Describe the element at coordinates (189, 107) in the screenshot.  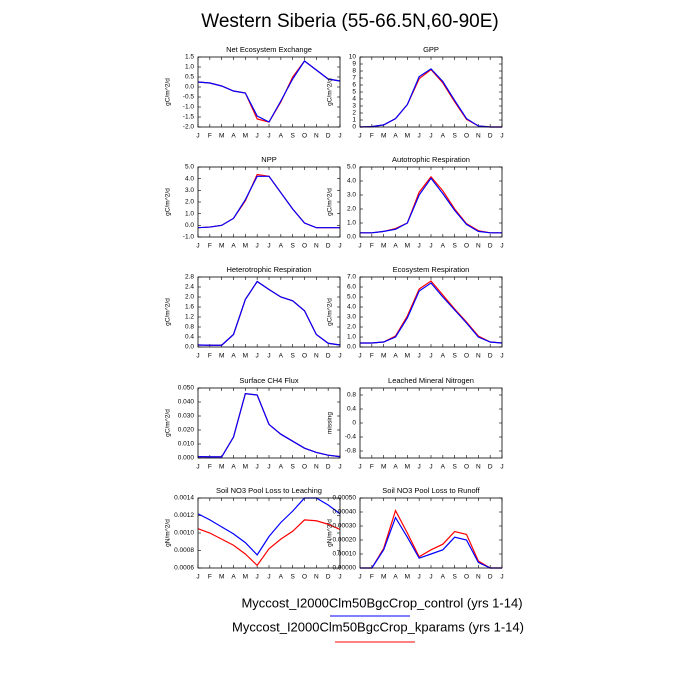
I see `y-tick-label: -1.0` at that location.